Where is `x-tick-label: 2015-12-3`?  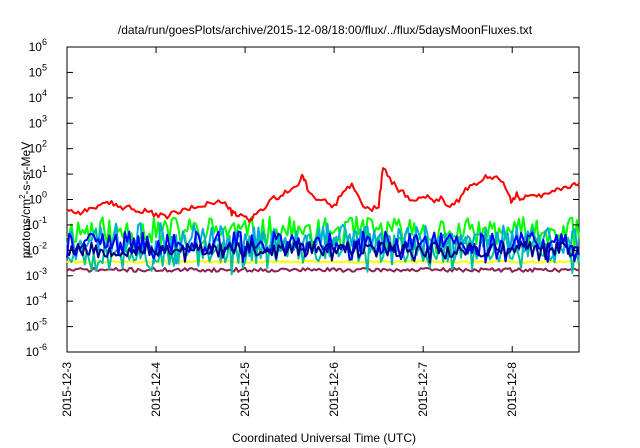 x-tick-label: 2015-12-3 is located at coordinates (67, 389).